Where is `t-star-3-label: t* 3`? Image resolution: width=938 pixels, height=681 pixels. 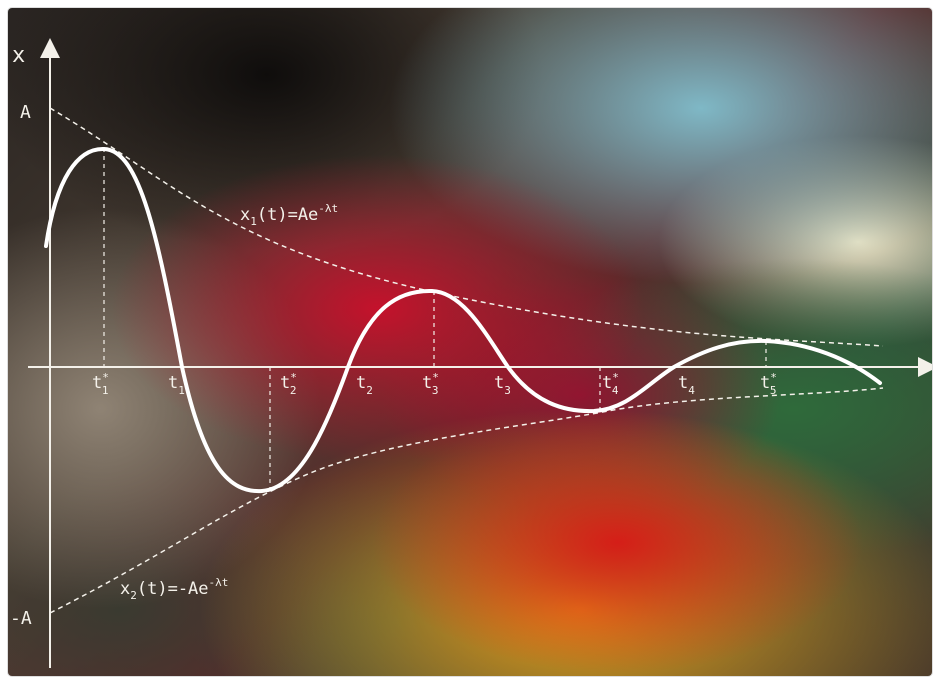 t-star-3-label: t* 3 is located at coordinates (430, 384).